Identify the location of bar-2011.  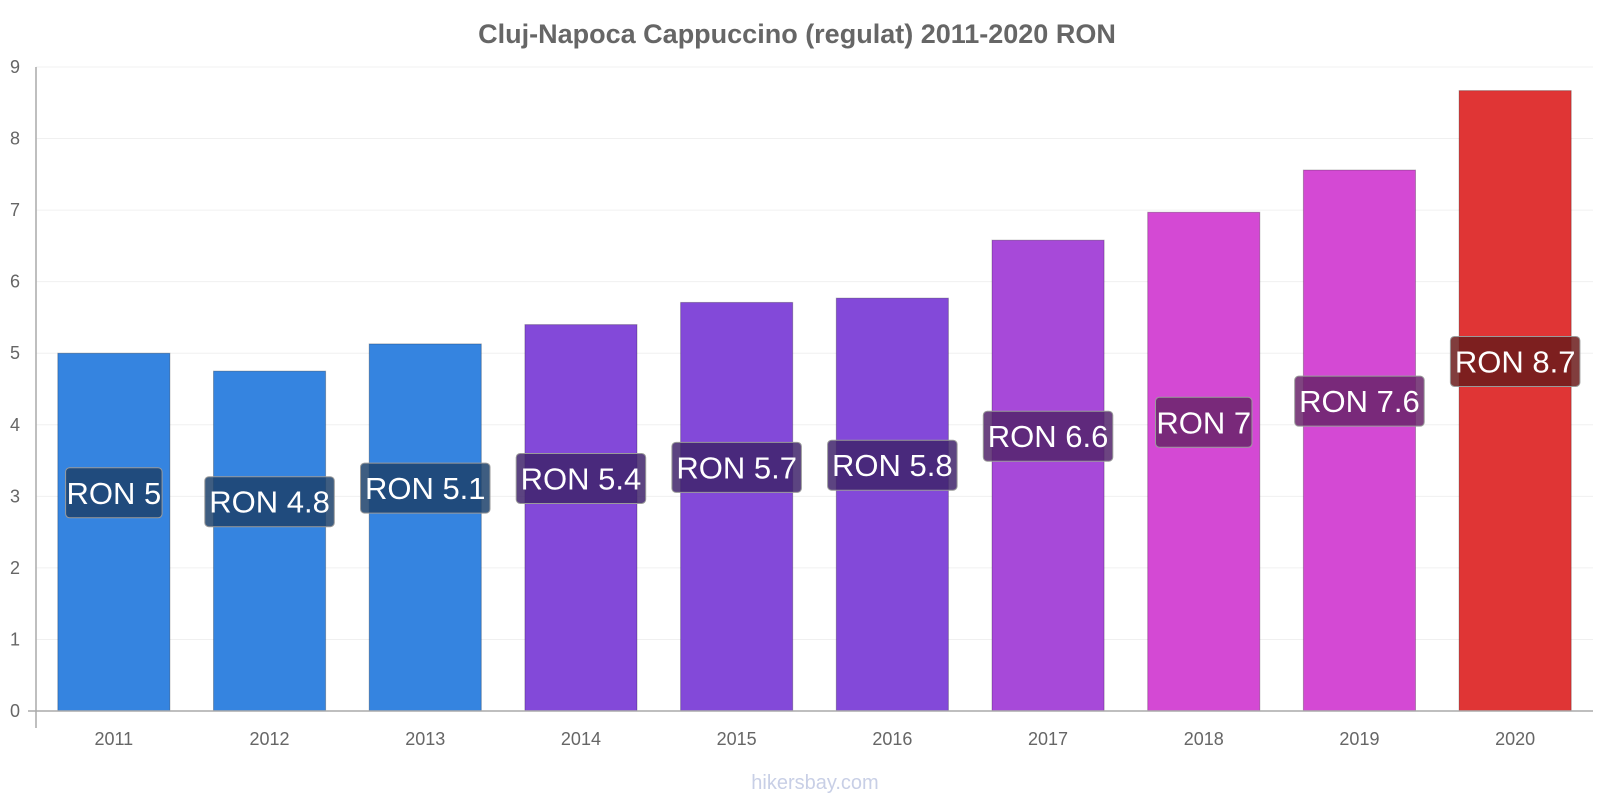
(114, 532).